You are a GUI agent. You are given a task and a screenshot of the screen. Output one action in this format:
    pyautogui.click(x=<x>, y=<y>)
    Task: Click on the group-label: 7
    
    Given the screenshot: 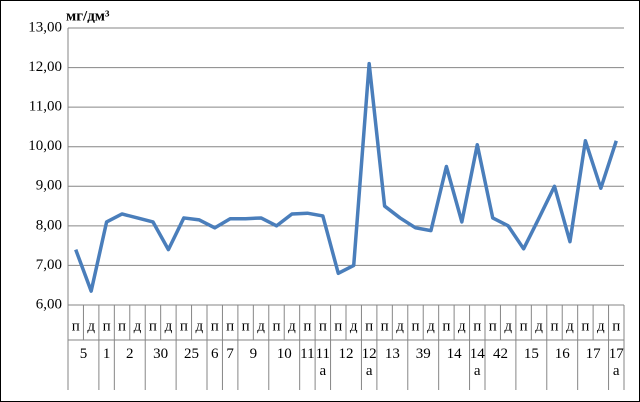 What is the action you would take?
    pyautogui.click(x=230, y=354)
    